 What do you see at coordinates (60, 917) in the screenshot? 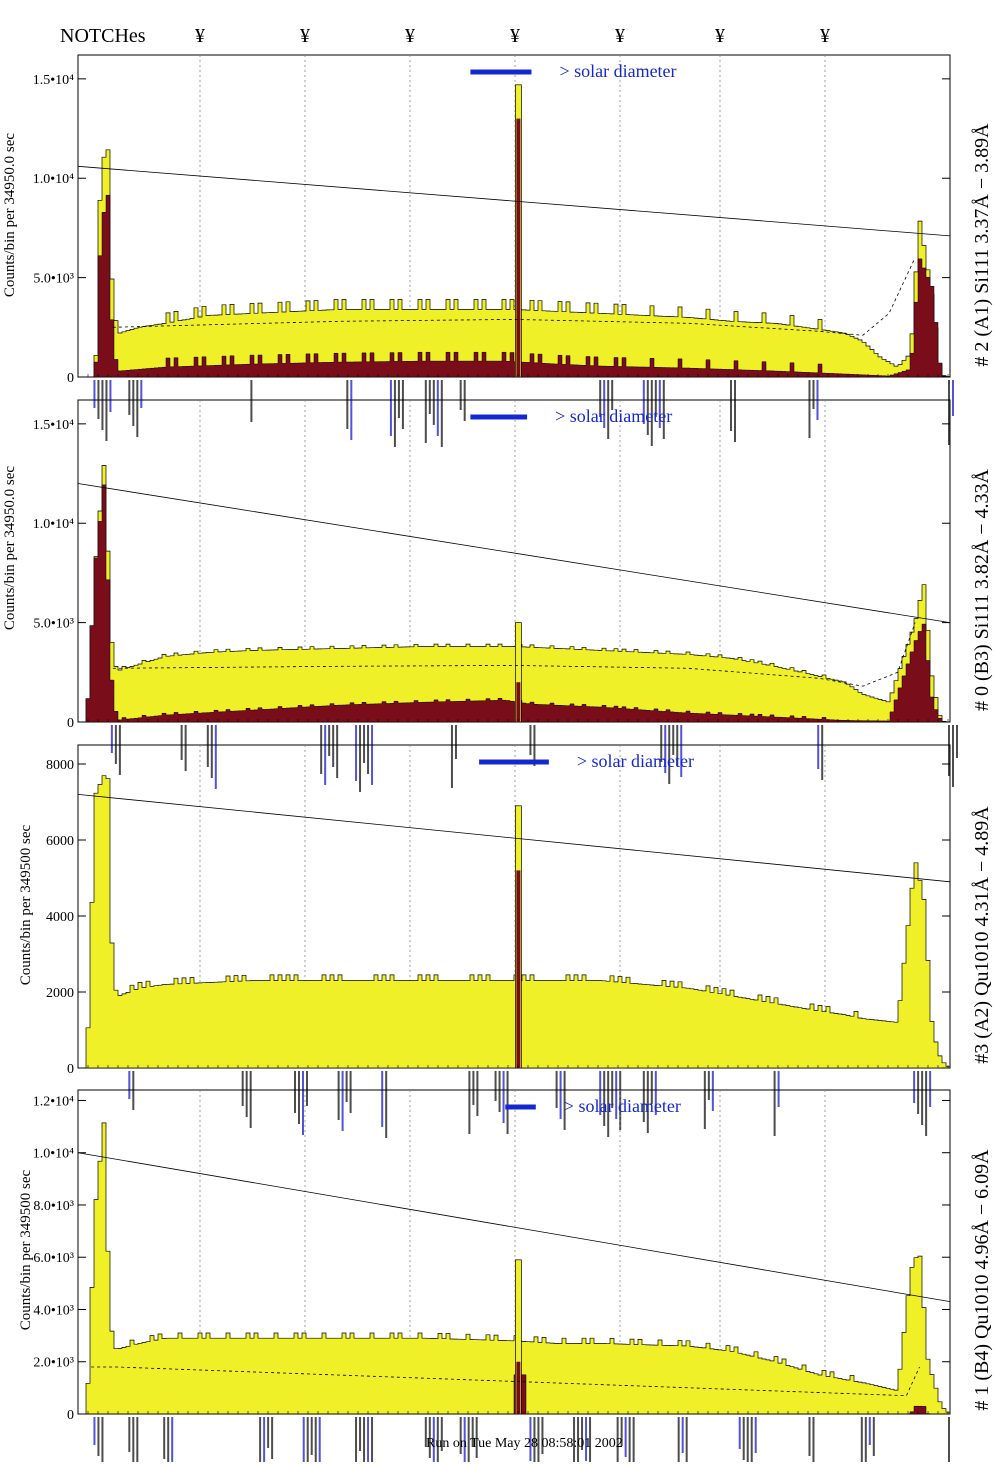
I see `y-tick-label: 4000` at bounding box center [60, 917].